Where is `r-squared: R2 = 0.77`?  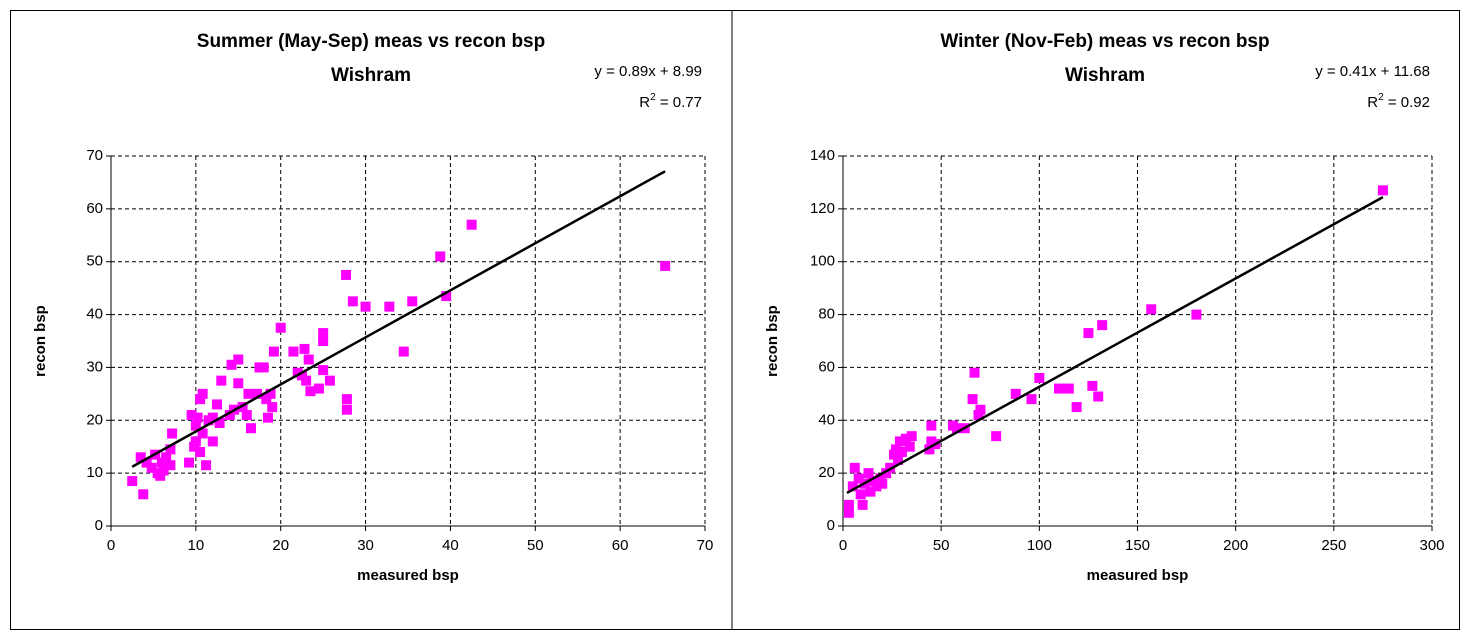
r-squared: R2 = 0.77 is located at coordinates (670, 101).